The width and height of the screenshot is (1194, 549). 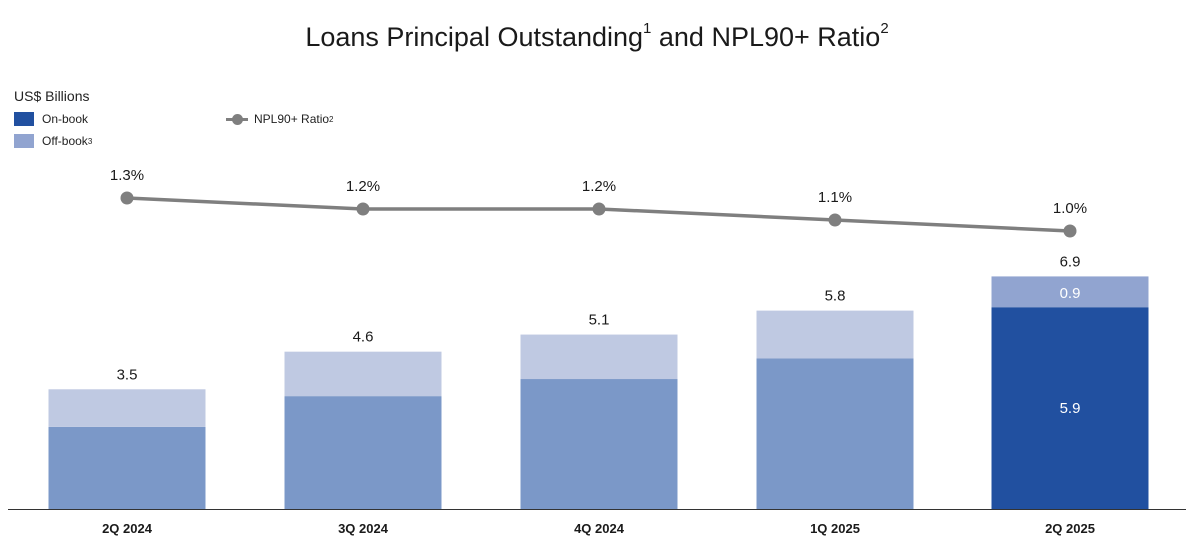 I want to click on x-tick-label-1: 2Q 2024, so click(x=127, y=528).